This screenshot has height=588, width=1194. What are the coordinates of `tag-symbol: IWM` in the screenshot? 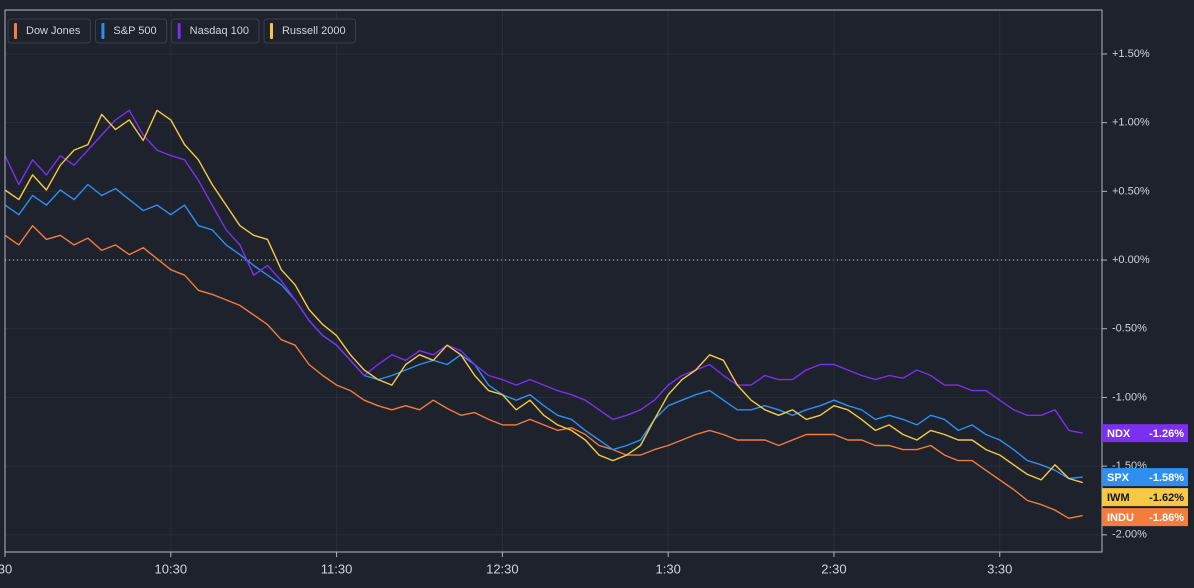 It's located at (1118, 498).